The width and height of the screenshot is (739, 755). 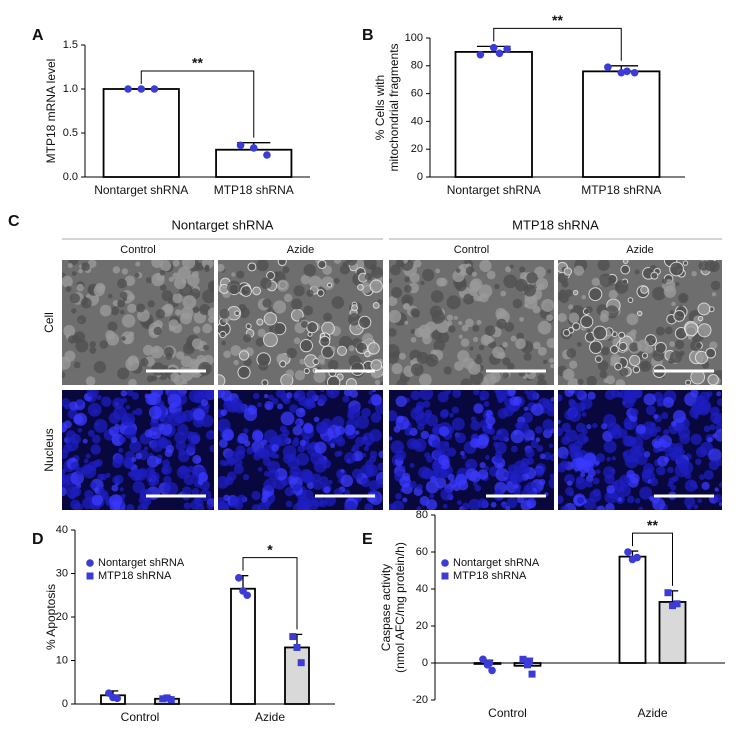 I want to click on x-tick-label: MTP18 shRNA, so click(x=254, y=190).